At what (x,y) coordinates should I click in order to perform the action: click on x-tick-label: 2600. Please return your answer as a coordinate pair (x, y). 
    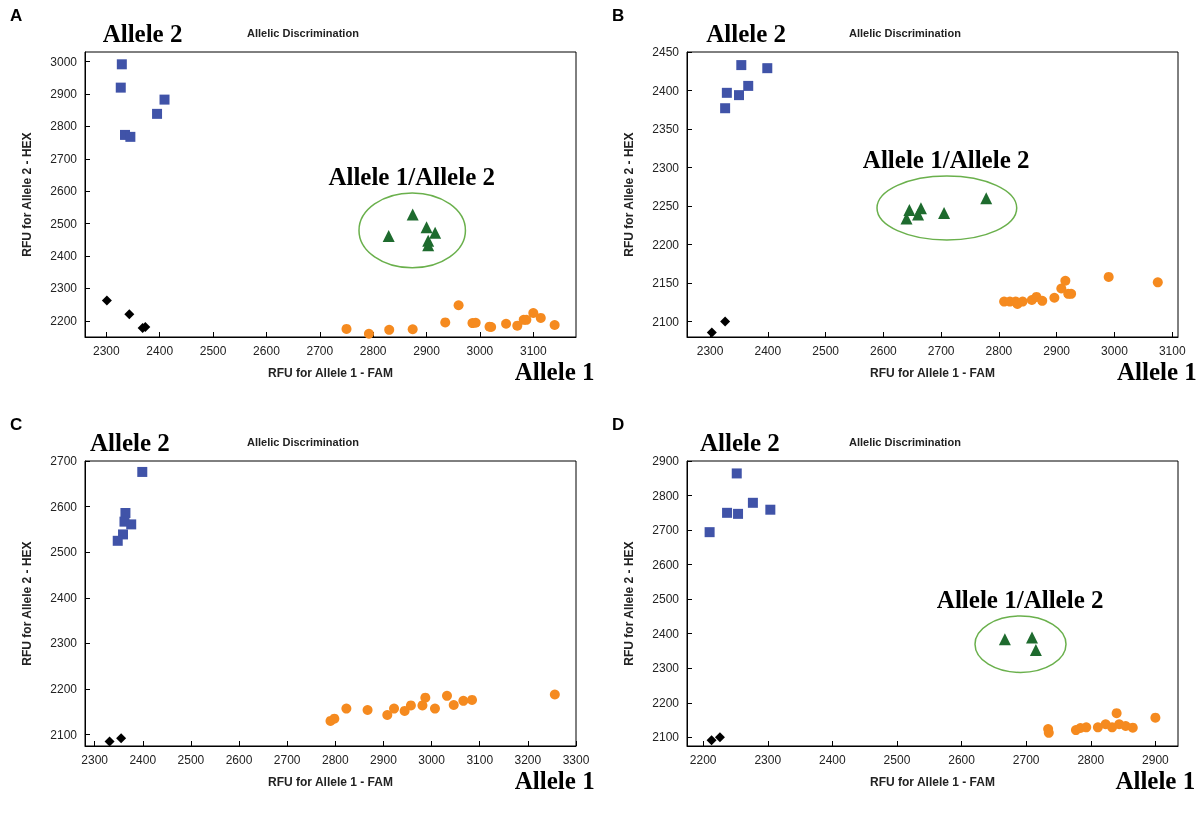
    Looking at the image, I should click on (884, 351).